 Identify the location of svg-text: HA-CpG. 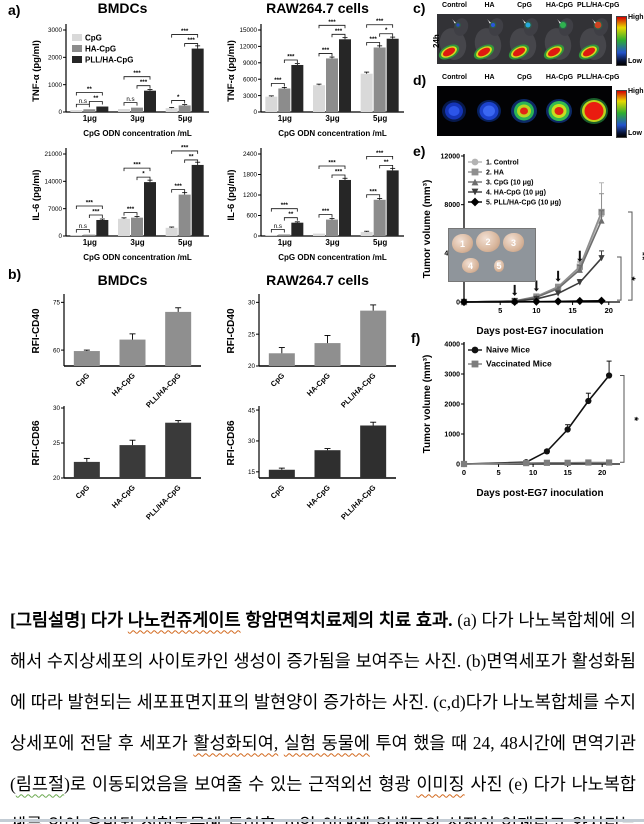
(318, 384).